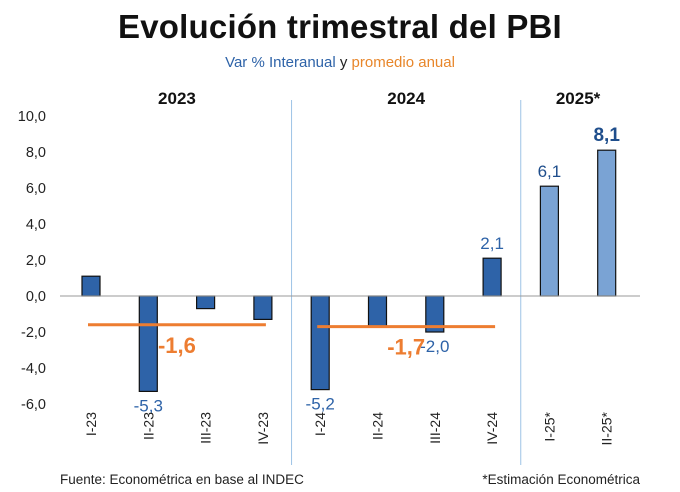 The height and width of the screenshot is (492, 680). I want to click on year-group-label: 2024, so click(406, 98).